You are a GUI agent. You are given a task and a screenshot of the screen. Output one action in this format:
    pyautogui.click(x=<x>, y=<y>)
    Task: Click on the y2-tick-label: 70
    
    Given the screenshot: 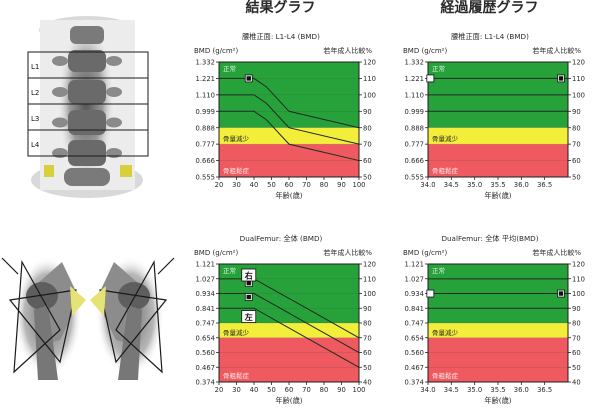 What is the action you would take?
    pyautogui.click(x=367, y=338)
    